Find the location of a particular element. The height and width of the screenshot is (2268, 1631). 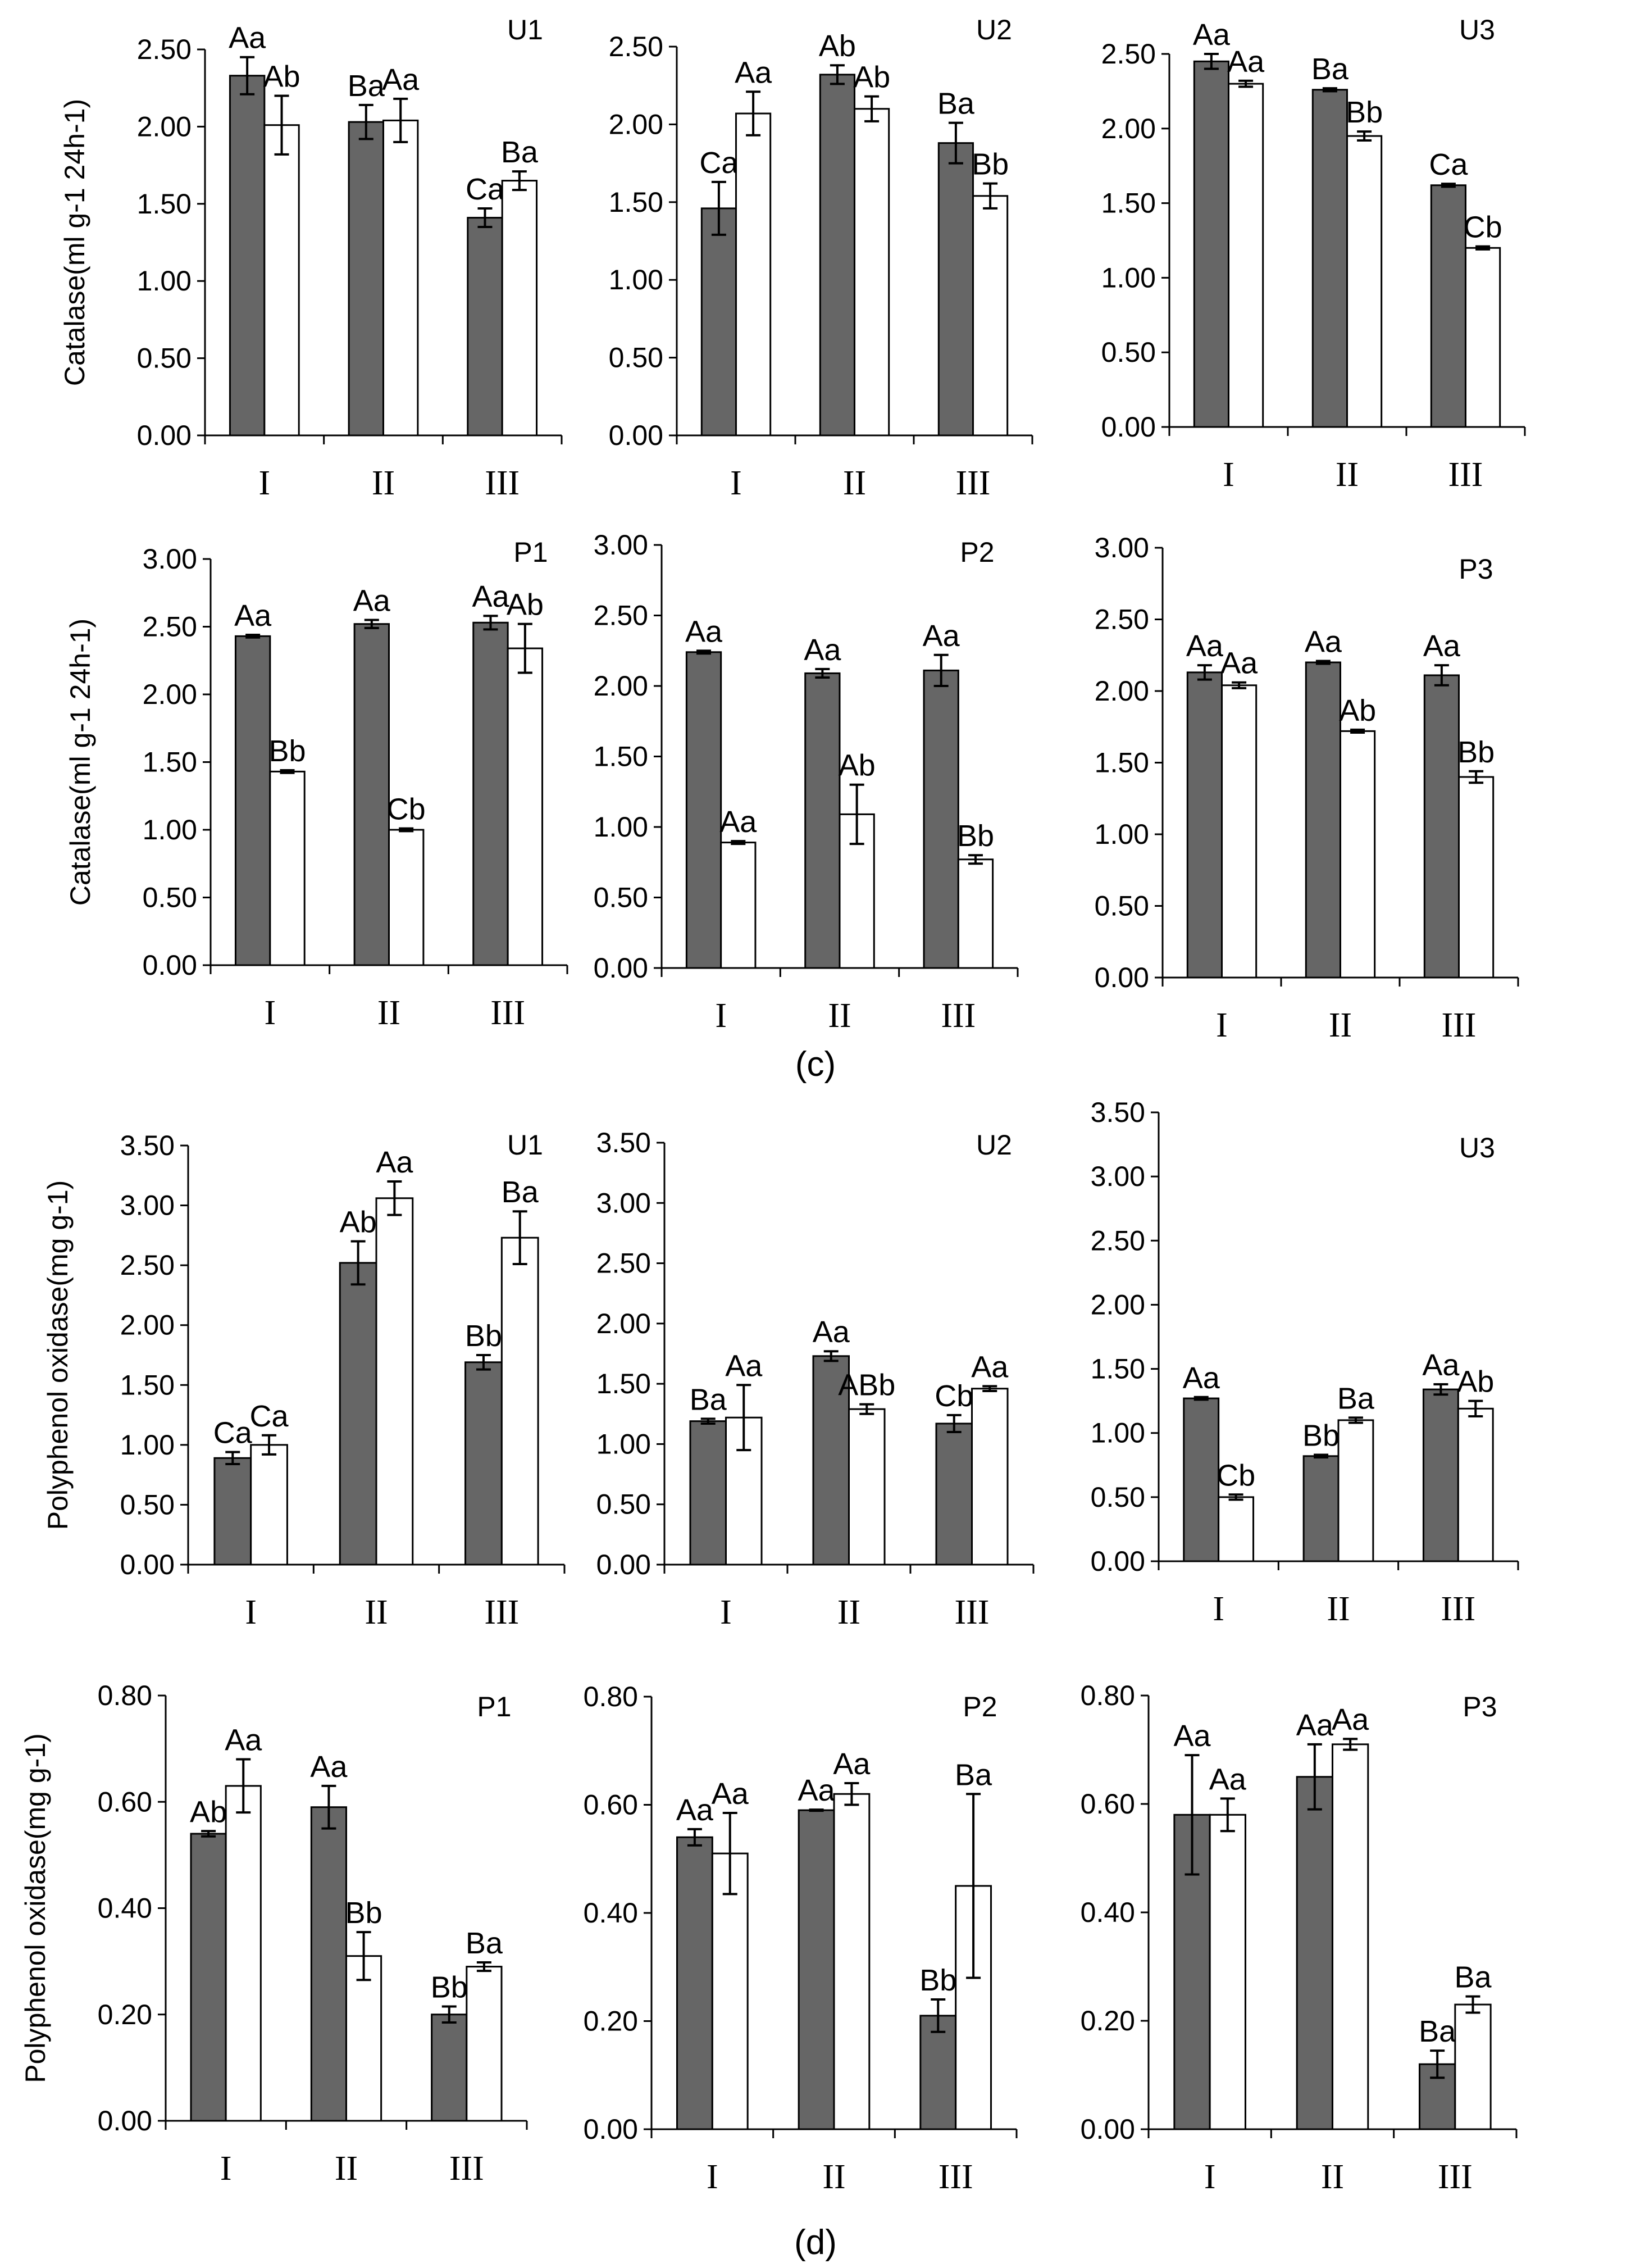

section-label-c: (c) is located at coordinates (815, 1064).